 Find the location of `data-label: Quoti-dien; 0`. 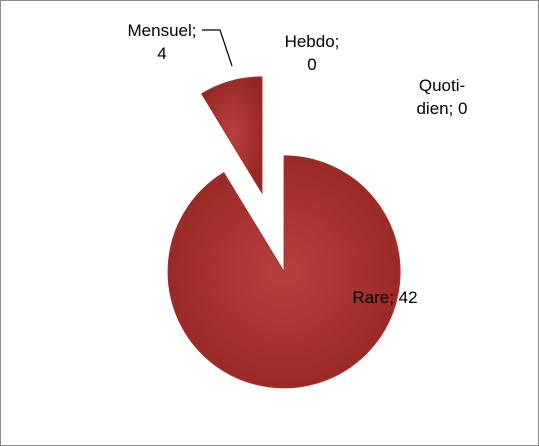

data-label: Quoti-dien; 0 is located at coordinates (442, 97).